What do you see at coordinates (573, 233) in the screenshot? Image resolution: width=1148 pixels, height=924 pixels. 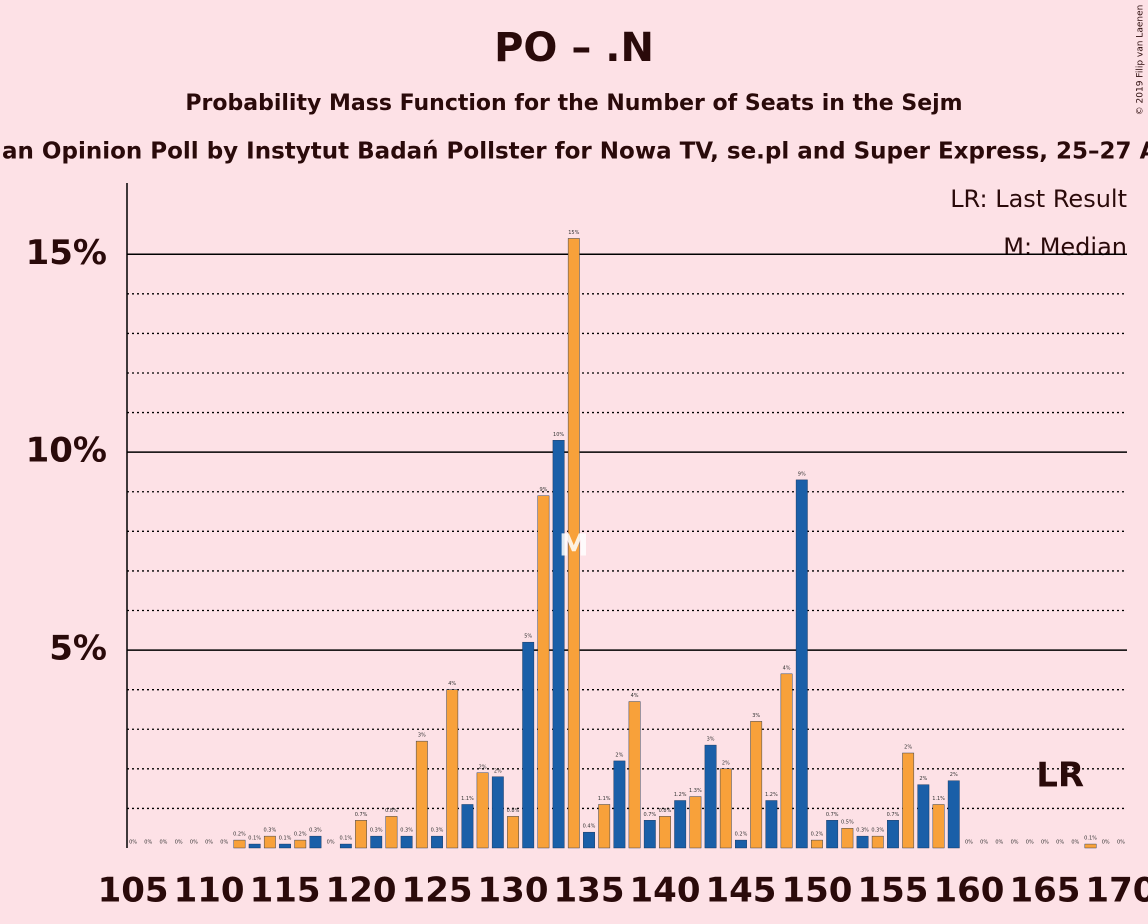 I see `value-label: 15%` at bounding box center [573, 233].